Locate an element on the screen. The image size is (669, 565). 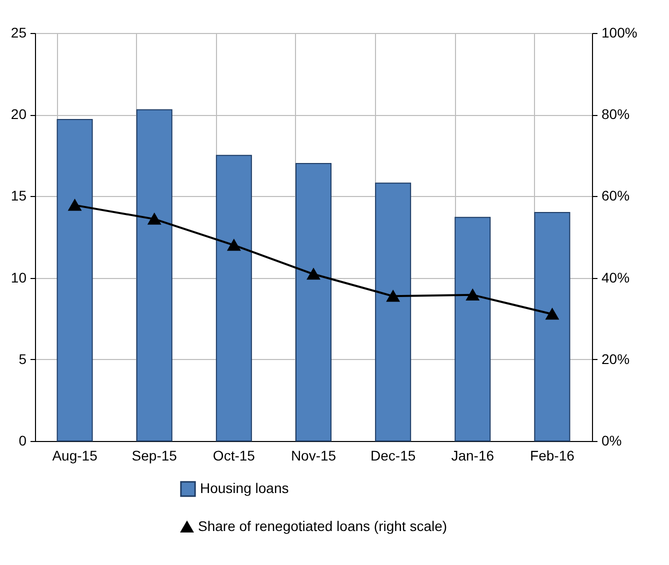
y-tick-label: 0 is located at coordinates (22, 440).